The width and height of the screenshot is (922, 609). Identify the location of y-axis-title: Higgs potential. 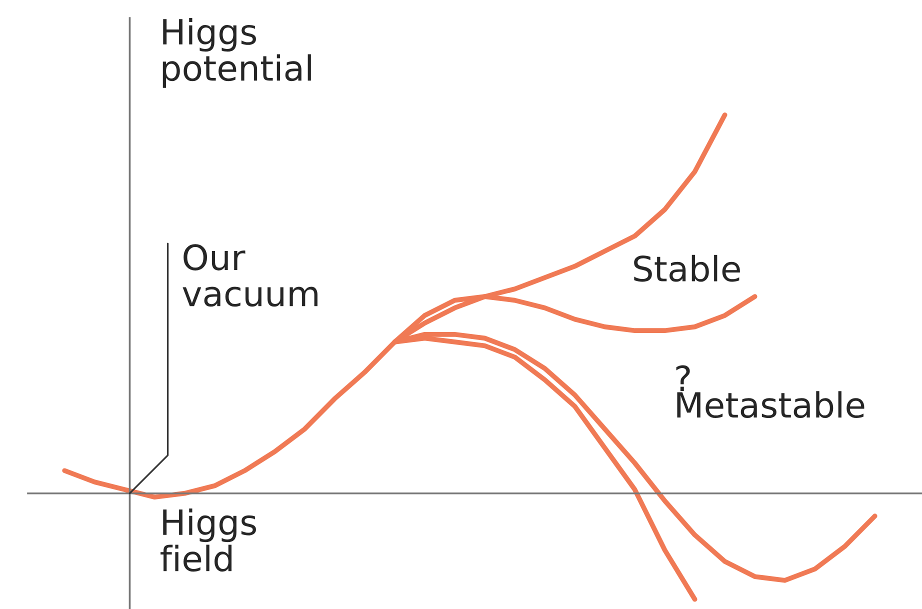
(236, 53).